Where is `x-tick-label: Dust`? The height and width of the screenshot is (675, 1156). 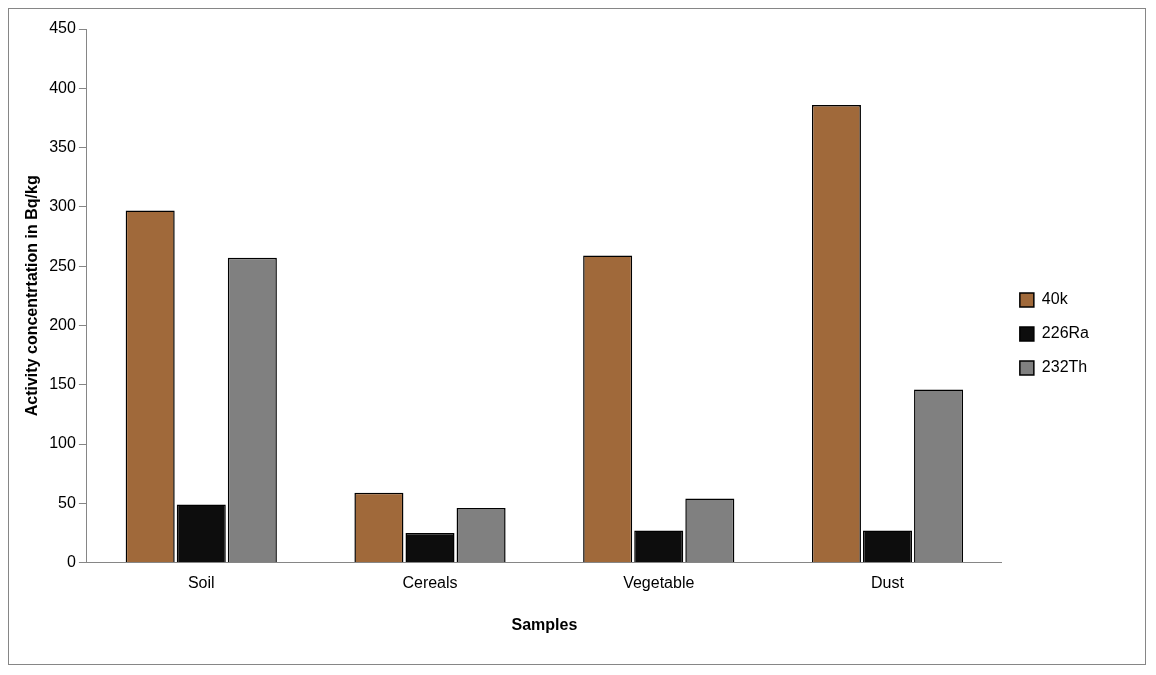 x-tick-label: Dust is located at coordinates (888, 582).